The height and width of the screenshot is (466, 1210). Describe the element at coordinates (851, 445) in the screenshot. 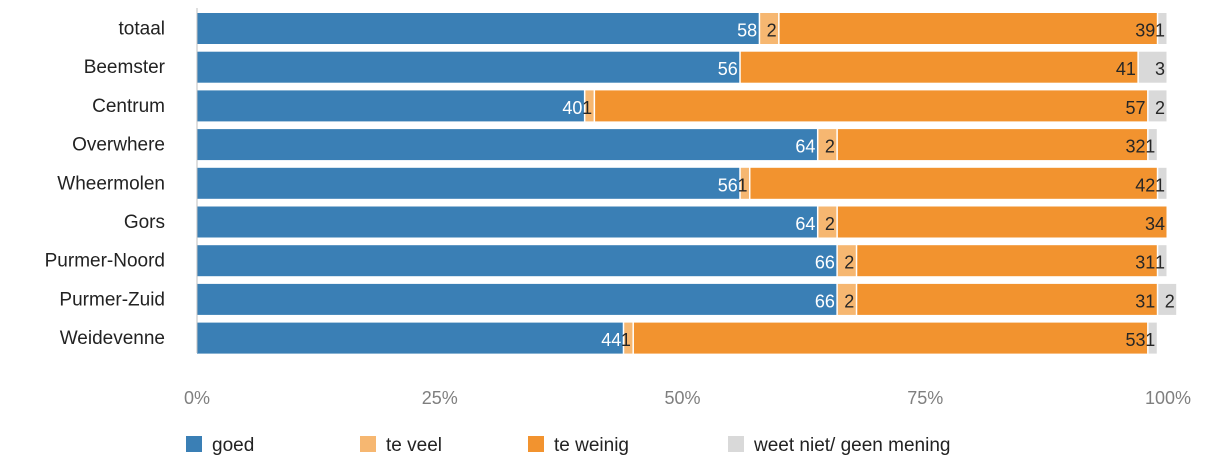

I see `legend-label: weet niet/ geen mening` at that location.